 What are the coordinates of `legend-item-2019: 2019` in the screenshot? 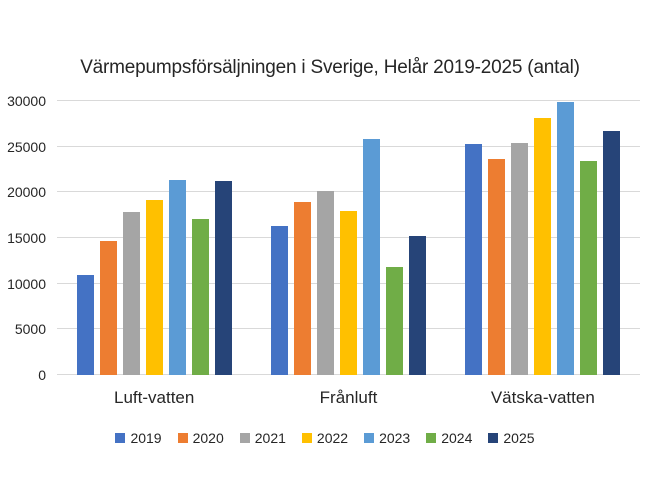 It's located at (138, 438).